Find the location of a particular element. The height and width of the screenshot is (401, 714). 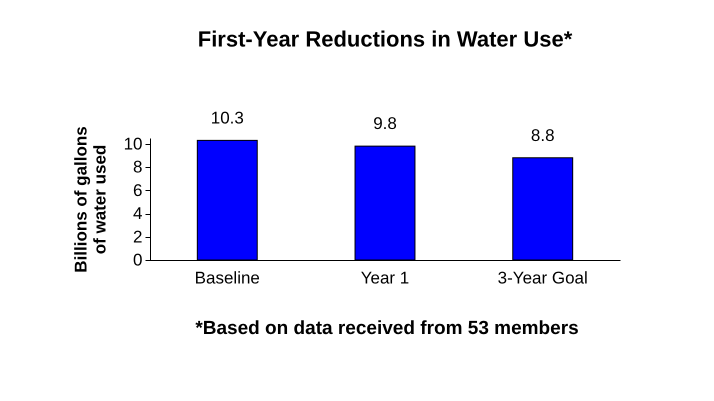

y-tick-label: 4 is located at coordinates (137, 214).